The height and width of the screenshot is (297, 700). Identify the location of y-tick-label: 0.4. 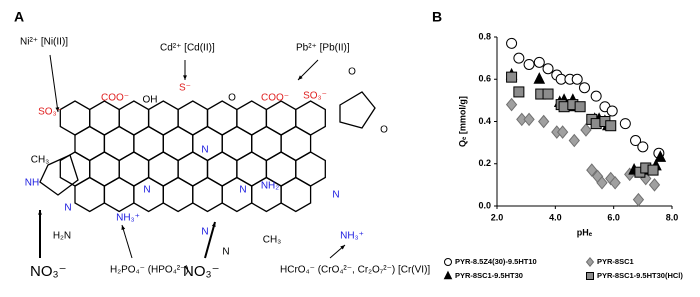
(484, 121).